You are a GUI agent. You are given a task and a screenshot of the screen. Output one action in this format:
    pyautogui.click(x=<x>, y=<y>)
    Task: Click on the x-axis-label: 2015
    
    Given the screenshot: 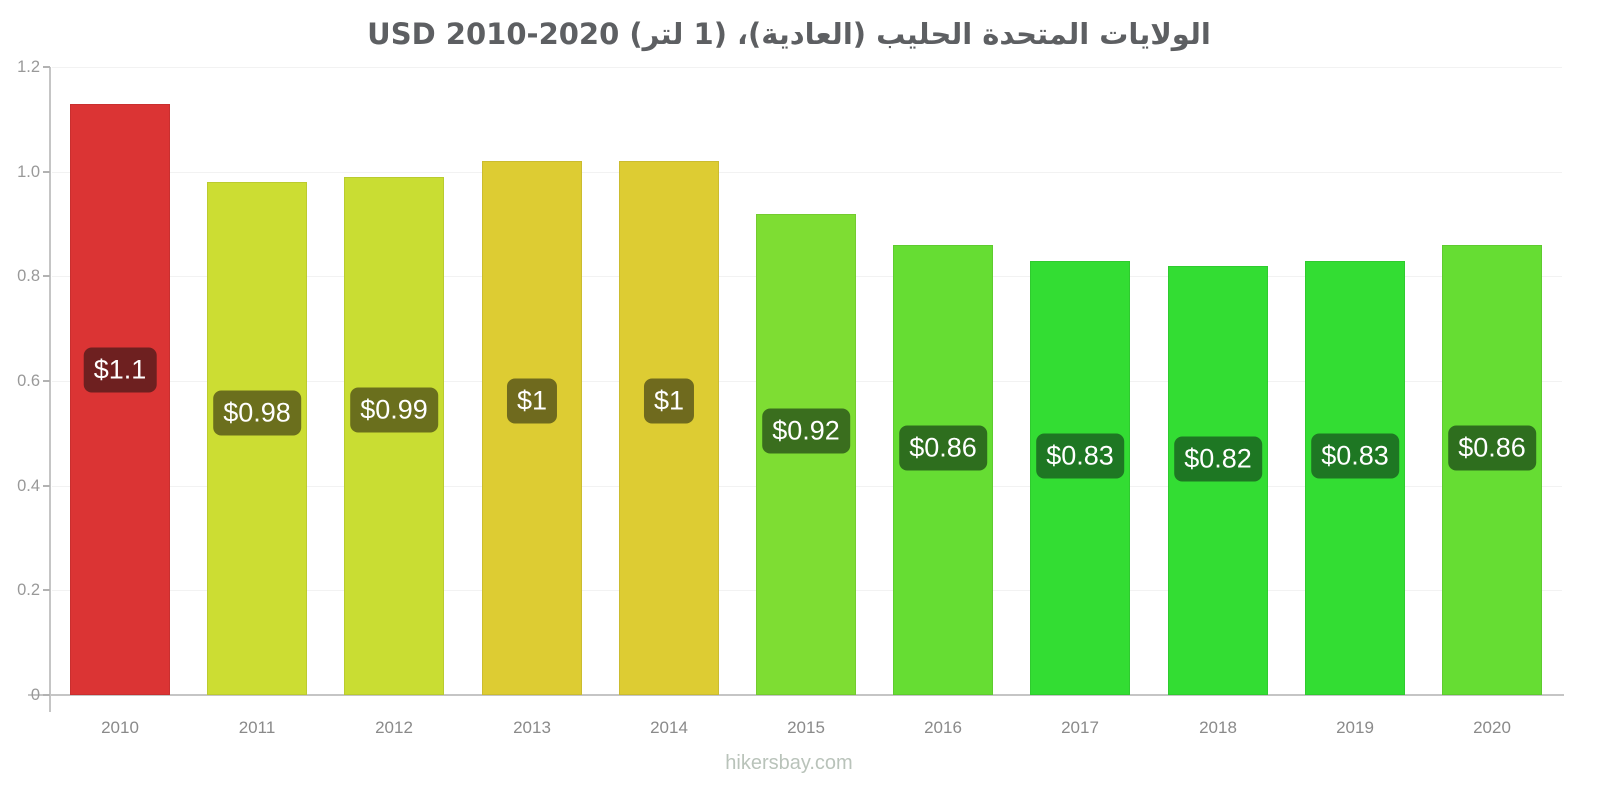 What is the action you would take?
    pyautogui.click(x=806, y=727)
    